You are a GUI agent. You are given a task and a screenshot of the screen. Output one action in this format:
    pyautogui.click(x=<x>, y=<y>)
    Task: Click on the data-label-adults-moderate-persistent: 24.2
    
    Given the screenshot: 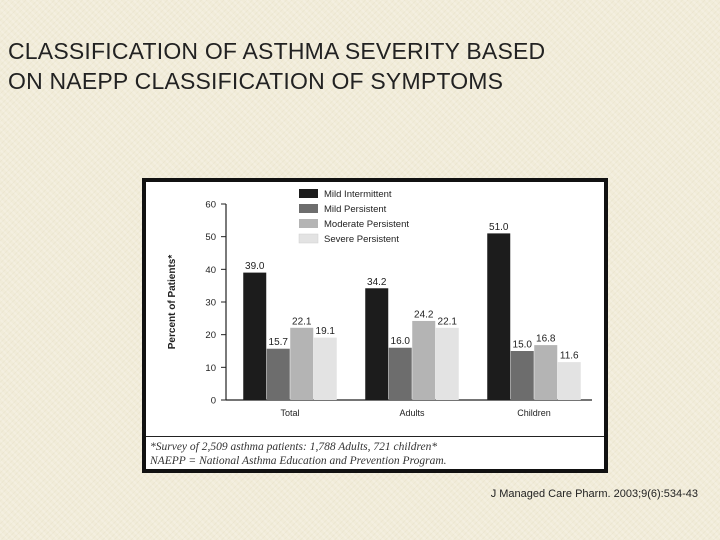 What is the action you would take?
    pyautogui.click(x=424, y=314)
    